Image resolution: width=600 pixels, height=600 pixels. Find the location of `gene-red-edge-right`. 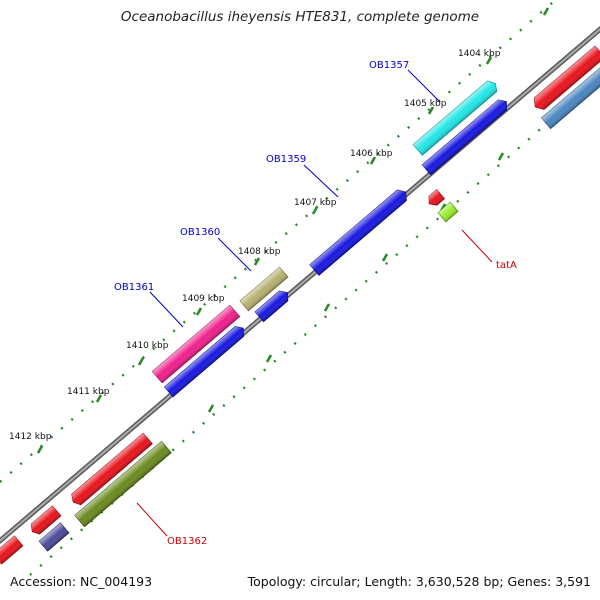

gene-red-edge-right is located at coordinates (565, 79).